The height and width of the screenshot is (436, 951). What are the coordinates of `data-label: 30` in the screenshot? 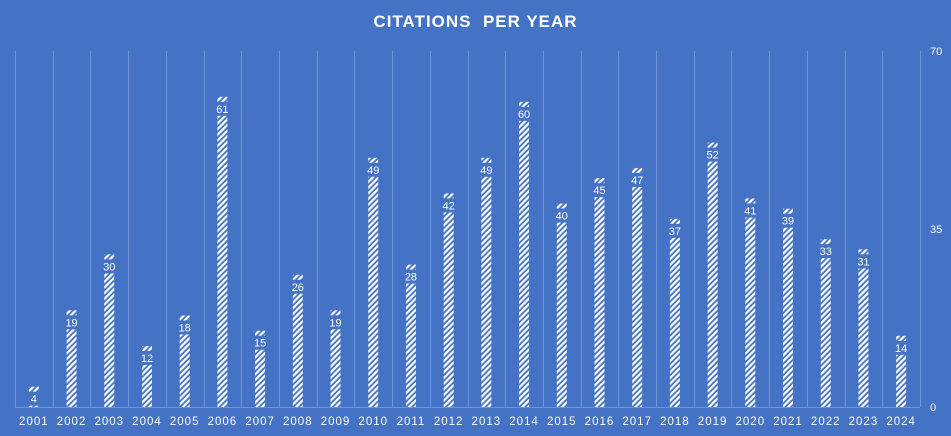 It's located at (109, 267).